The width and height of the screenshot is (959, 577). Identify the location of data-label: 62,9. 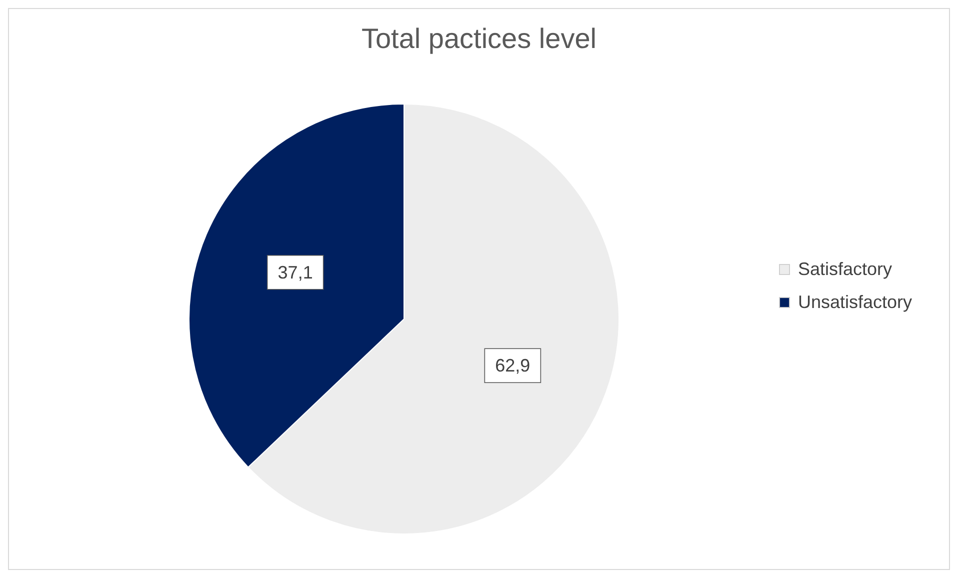
(512, 366).